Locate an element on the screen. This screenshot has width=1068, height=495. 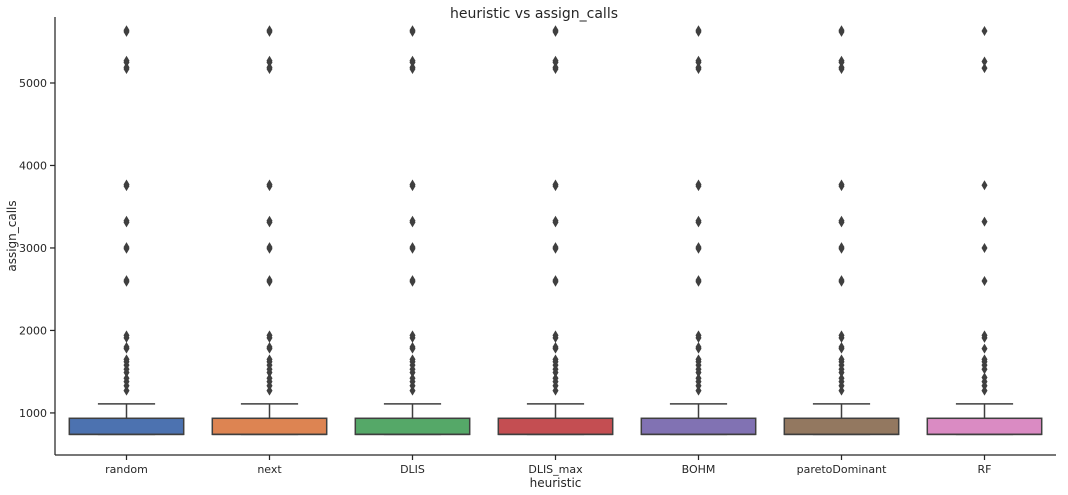
x-tick-label: paretoDominant is located at coordinates (842, 469).